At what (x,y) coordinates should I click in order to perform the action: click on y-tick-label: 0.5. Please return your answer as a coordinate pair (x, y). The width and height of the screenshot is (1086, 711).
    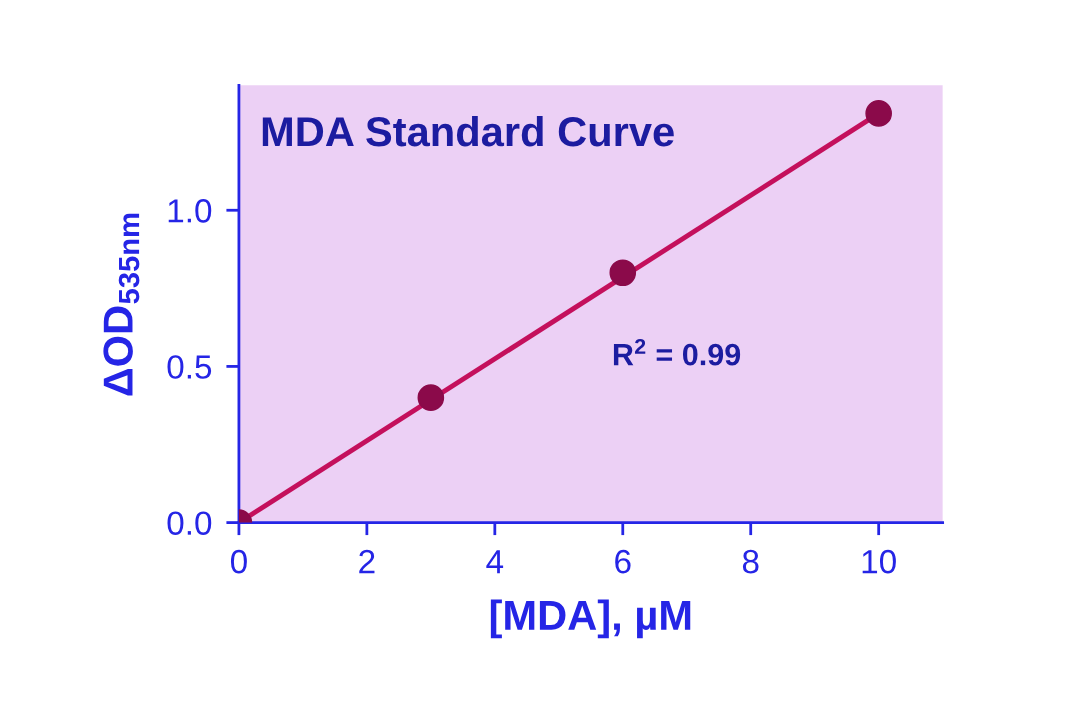
    Looking at the image, I should click on (189, 367).